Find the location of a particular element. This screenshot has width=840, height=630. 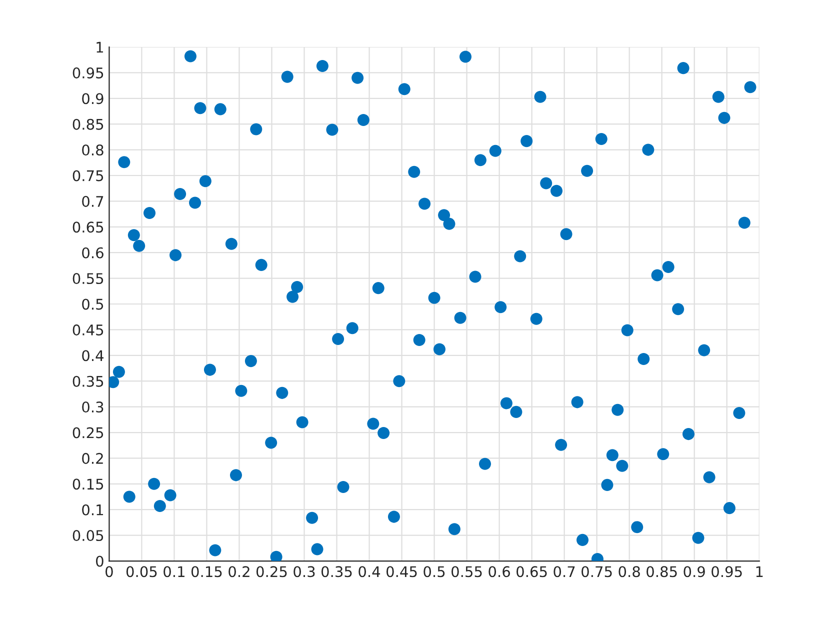

y-tick-label: 0.8 is located at coordinates (93, 150).